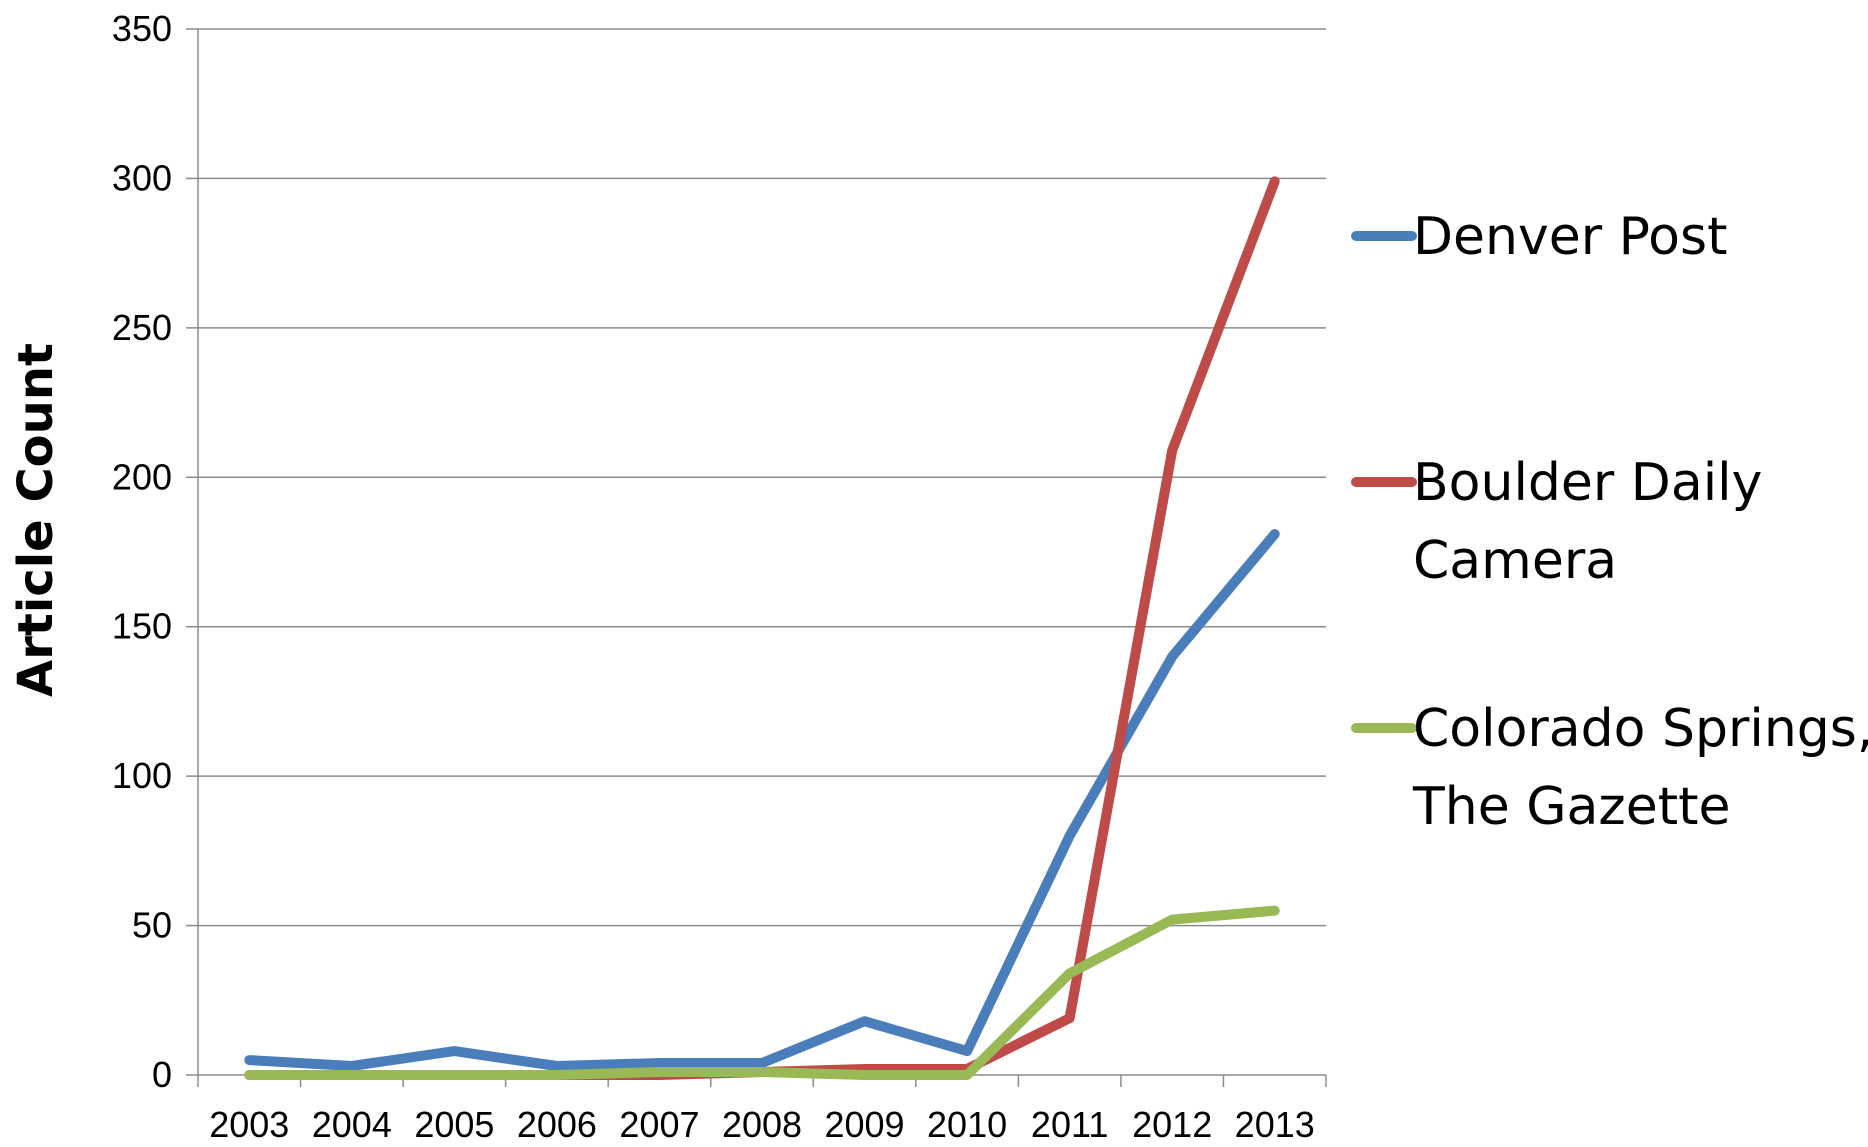 The image size is (1868, 1147). Describe the element at coordinates (557, 1124) in the screenshot. I see `x-tick-label: 2006` at that location.